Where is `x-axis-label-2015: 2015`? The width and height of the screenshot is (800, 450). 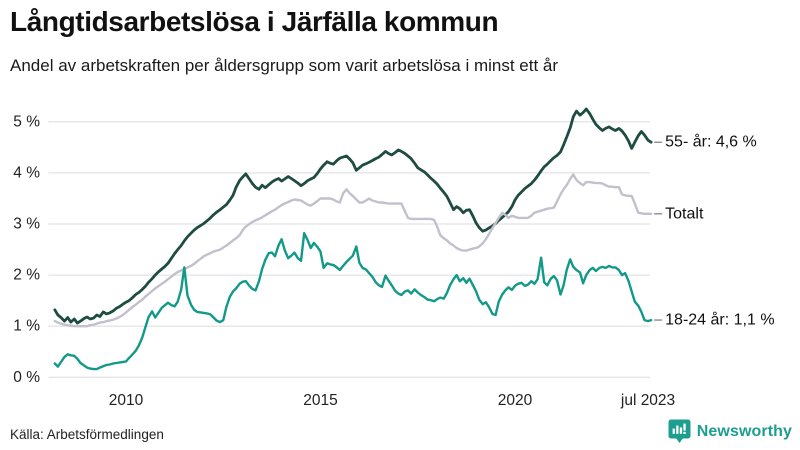
x-axis-label-2015: 2015 is located at coordinates (320, 400).